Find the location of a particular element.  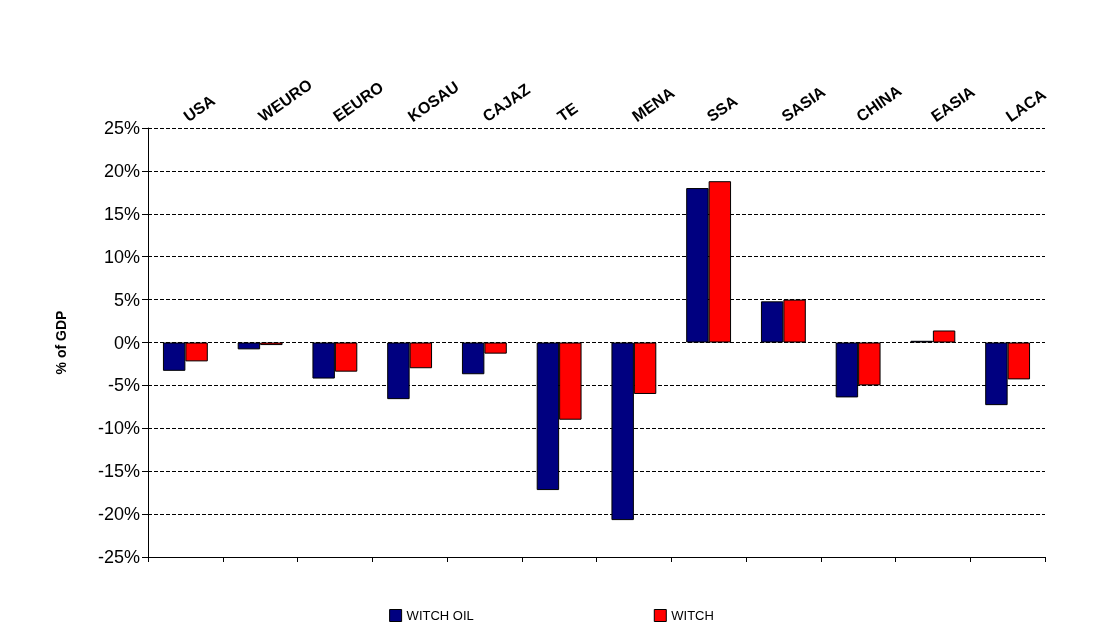

y-tick-label: 20% is located at coordinates (121, 170).